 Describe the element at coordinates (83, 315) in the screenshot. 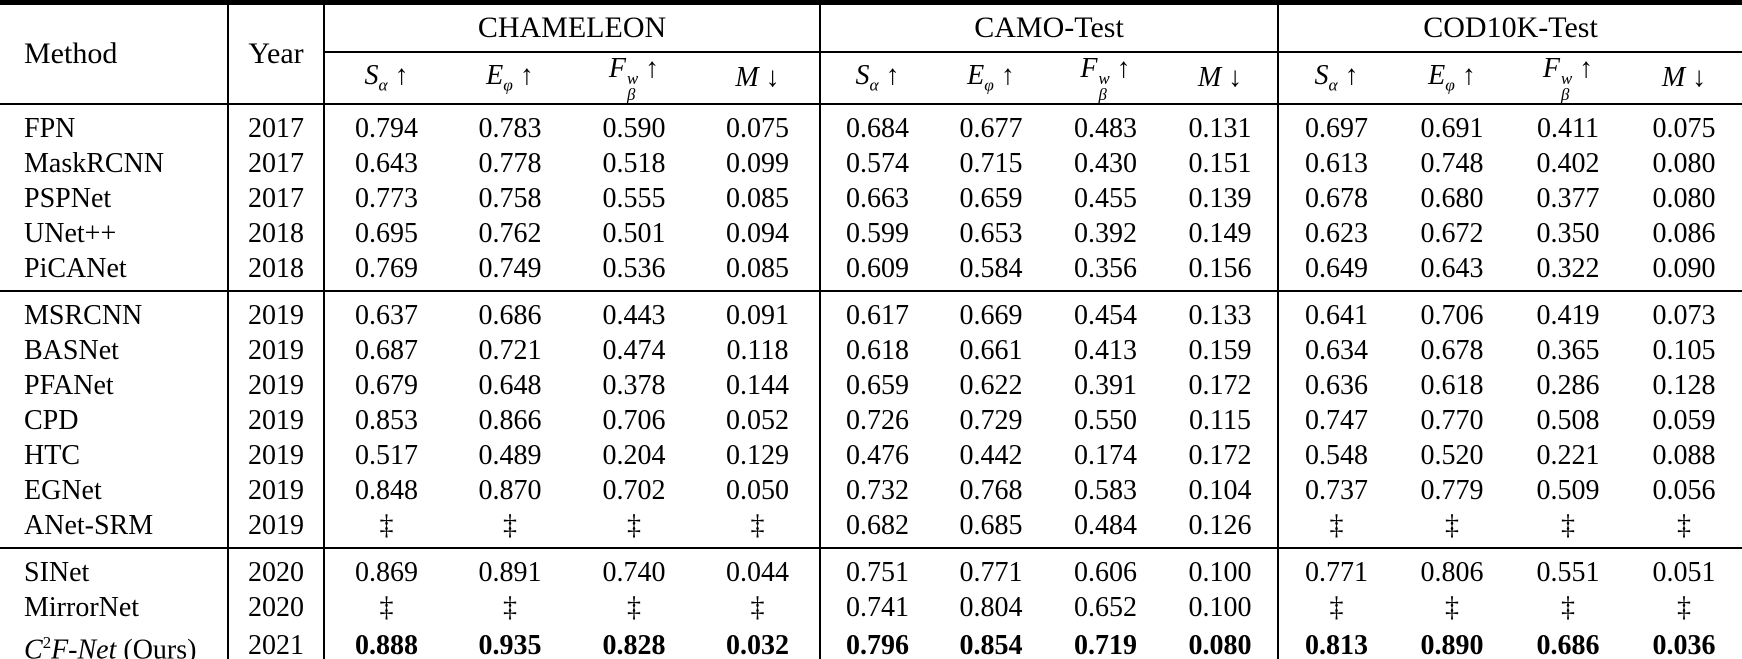

I see `method-cell: MSRCNN` at that location.